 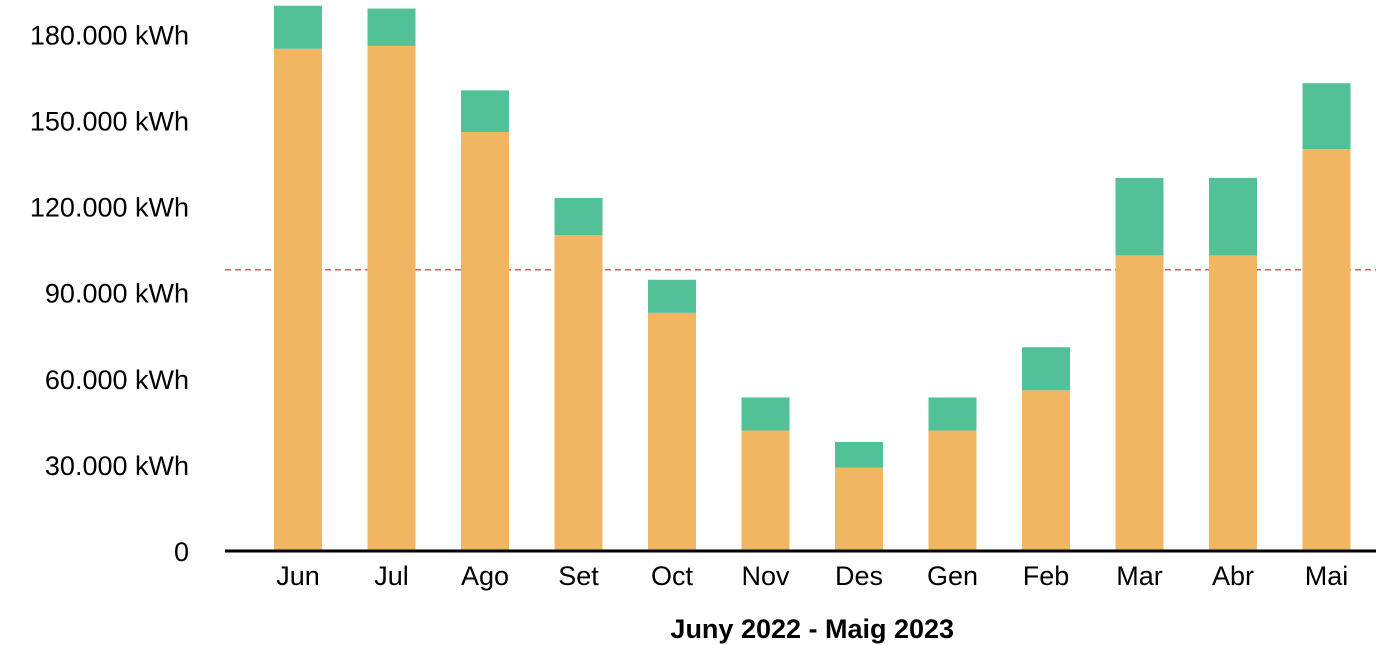 I want to click on x-axis-title: Juny 2022 - Maig 2023, so click(x=812, y=629).